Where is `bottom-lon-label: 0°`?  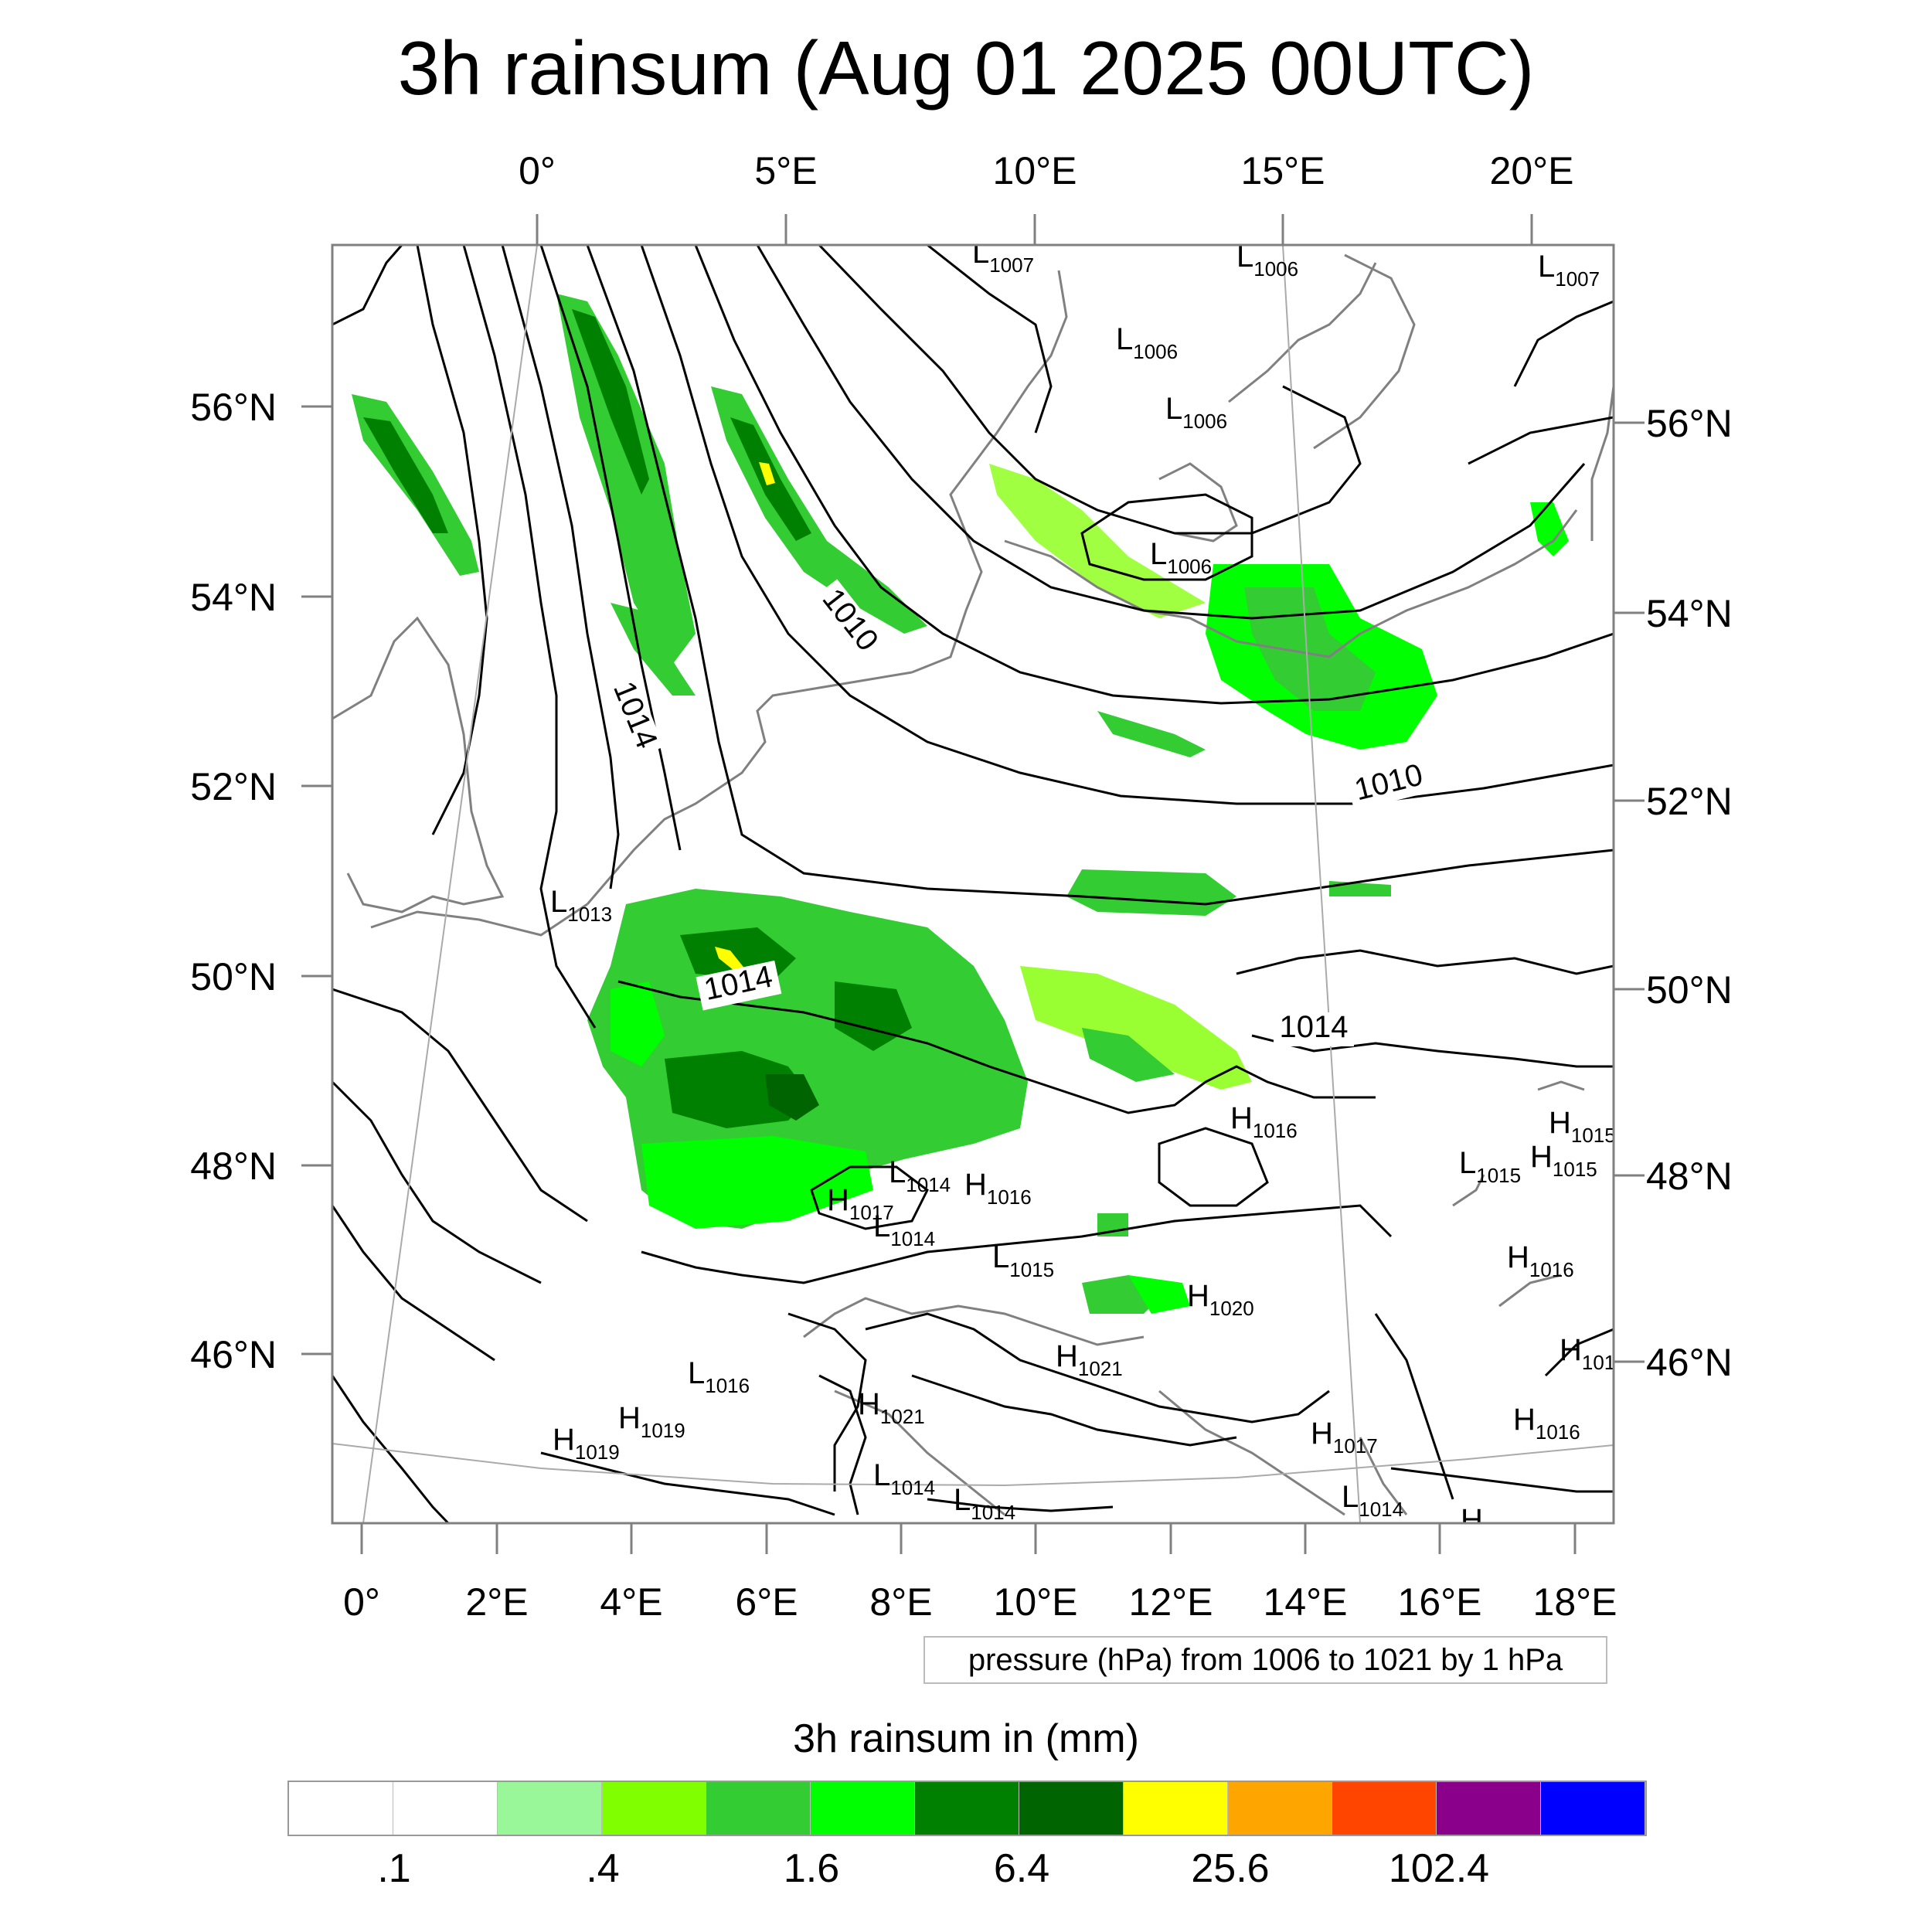 bottom-lon-label: 0° is located at coordinates (362, 1602).